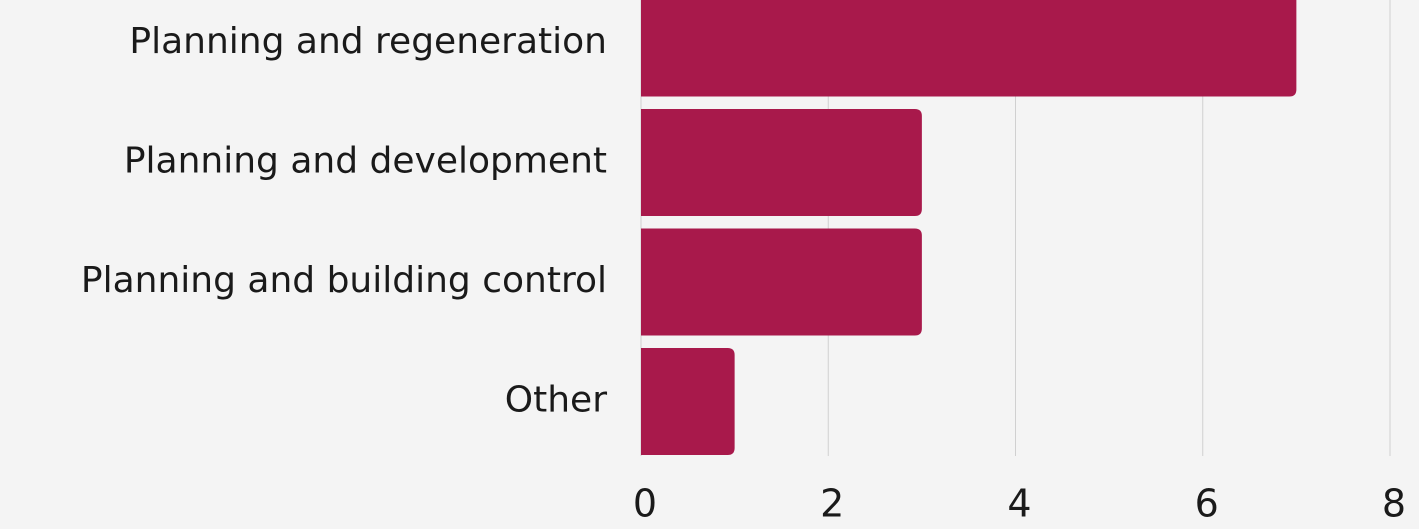  What do you see at coordinates (344, 280) in the screenshot?
I see `y-tick-label: Planning and building control` at bounding box center [344, 280].